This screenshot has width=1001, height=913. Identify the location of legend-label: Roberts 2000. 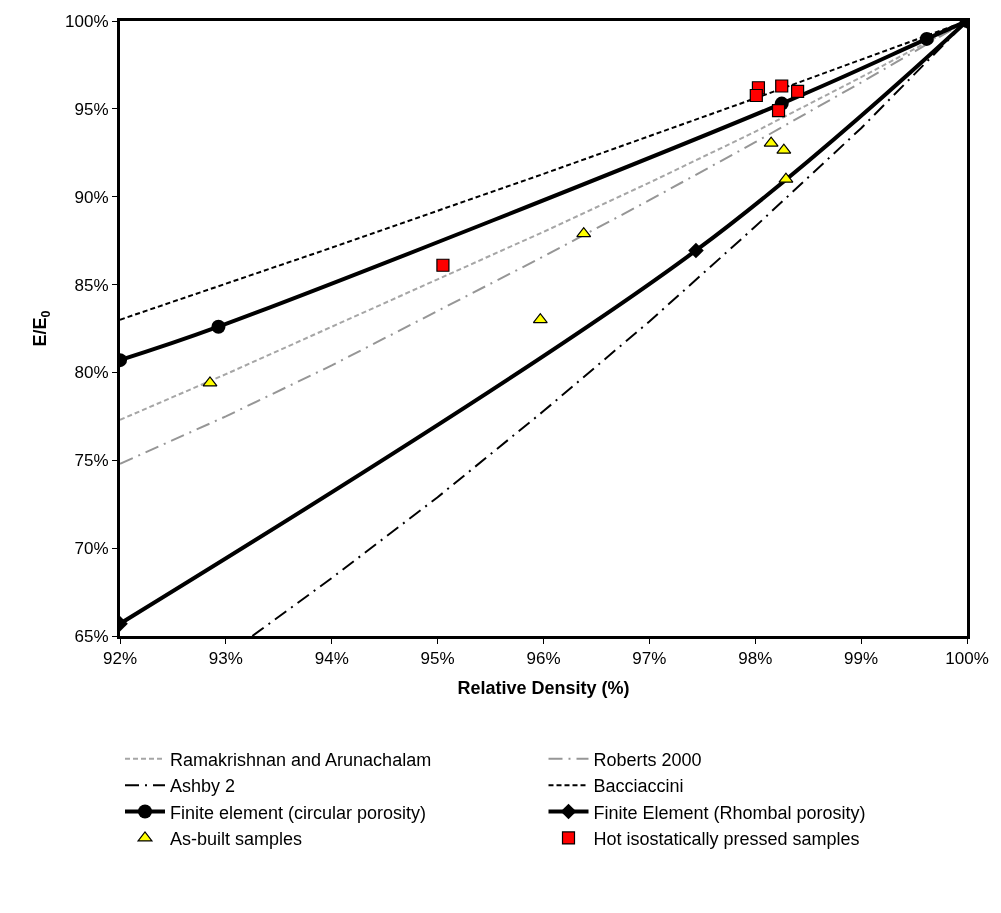
(647, 759).